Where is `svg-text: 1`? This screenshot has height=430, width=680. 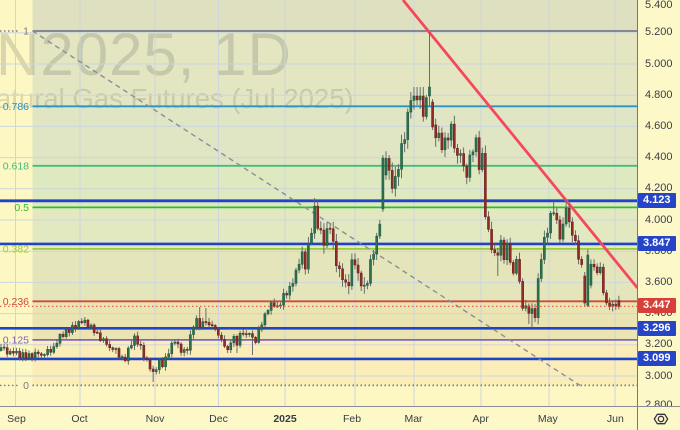 svg-text: 1 is located at coordinates (26, 32).